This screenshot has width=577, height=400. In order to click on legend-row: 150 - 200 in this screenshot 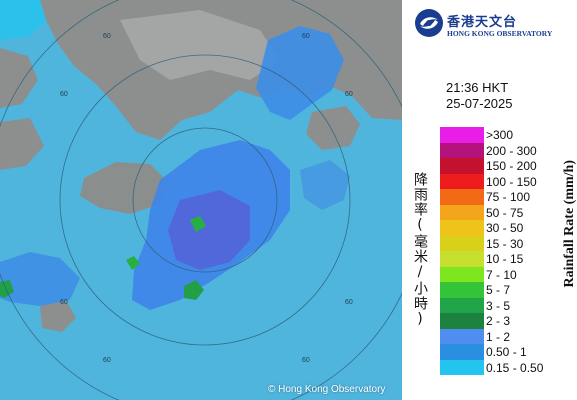, I will do `click(508, 166)`.